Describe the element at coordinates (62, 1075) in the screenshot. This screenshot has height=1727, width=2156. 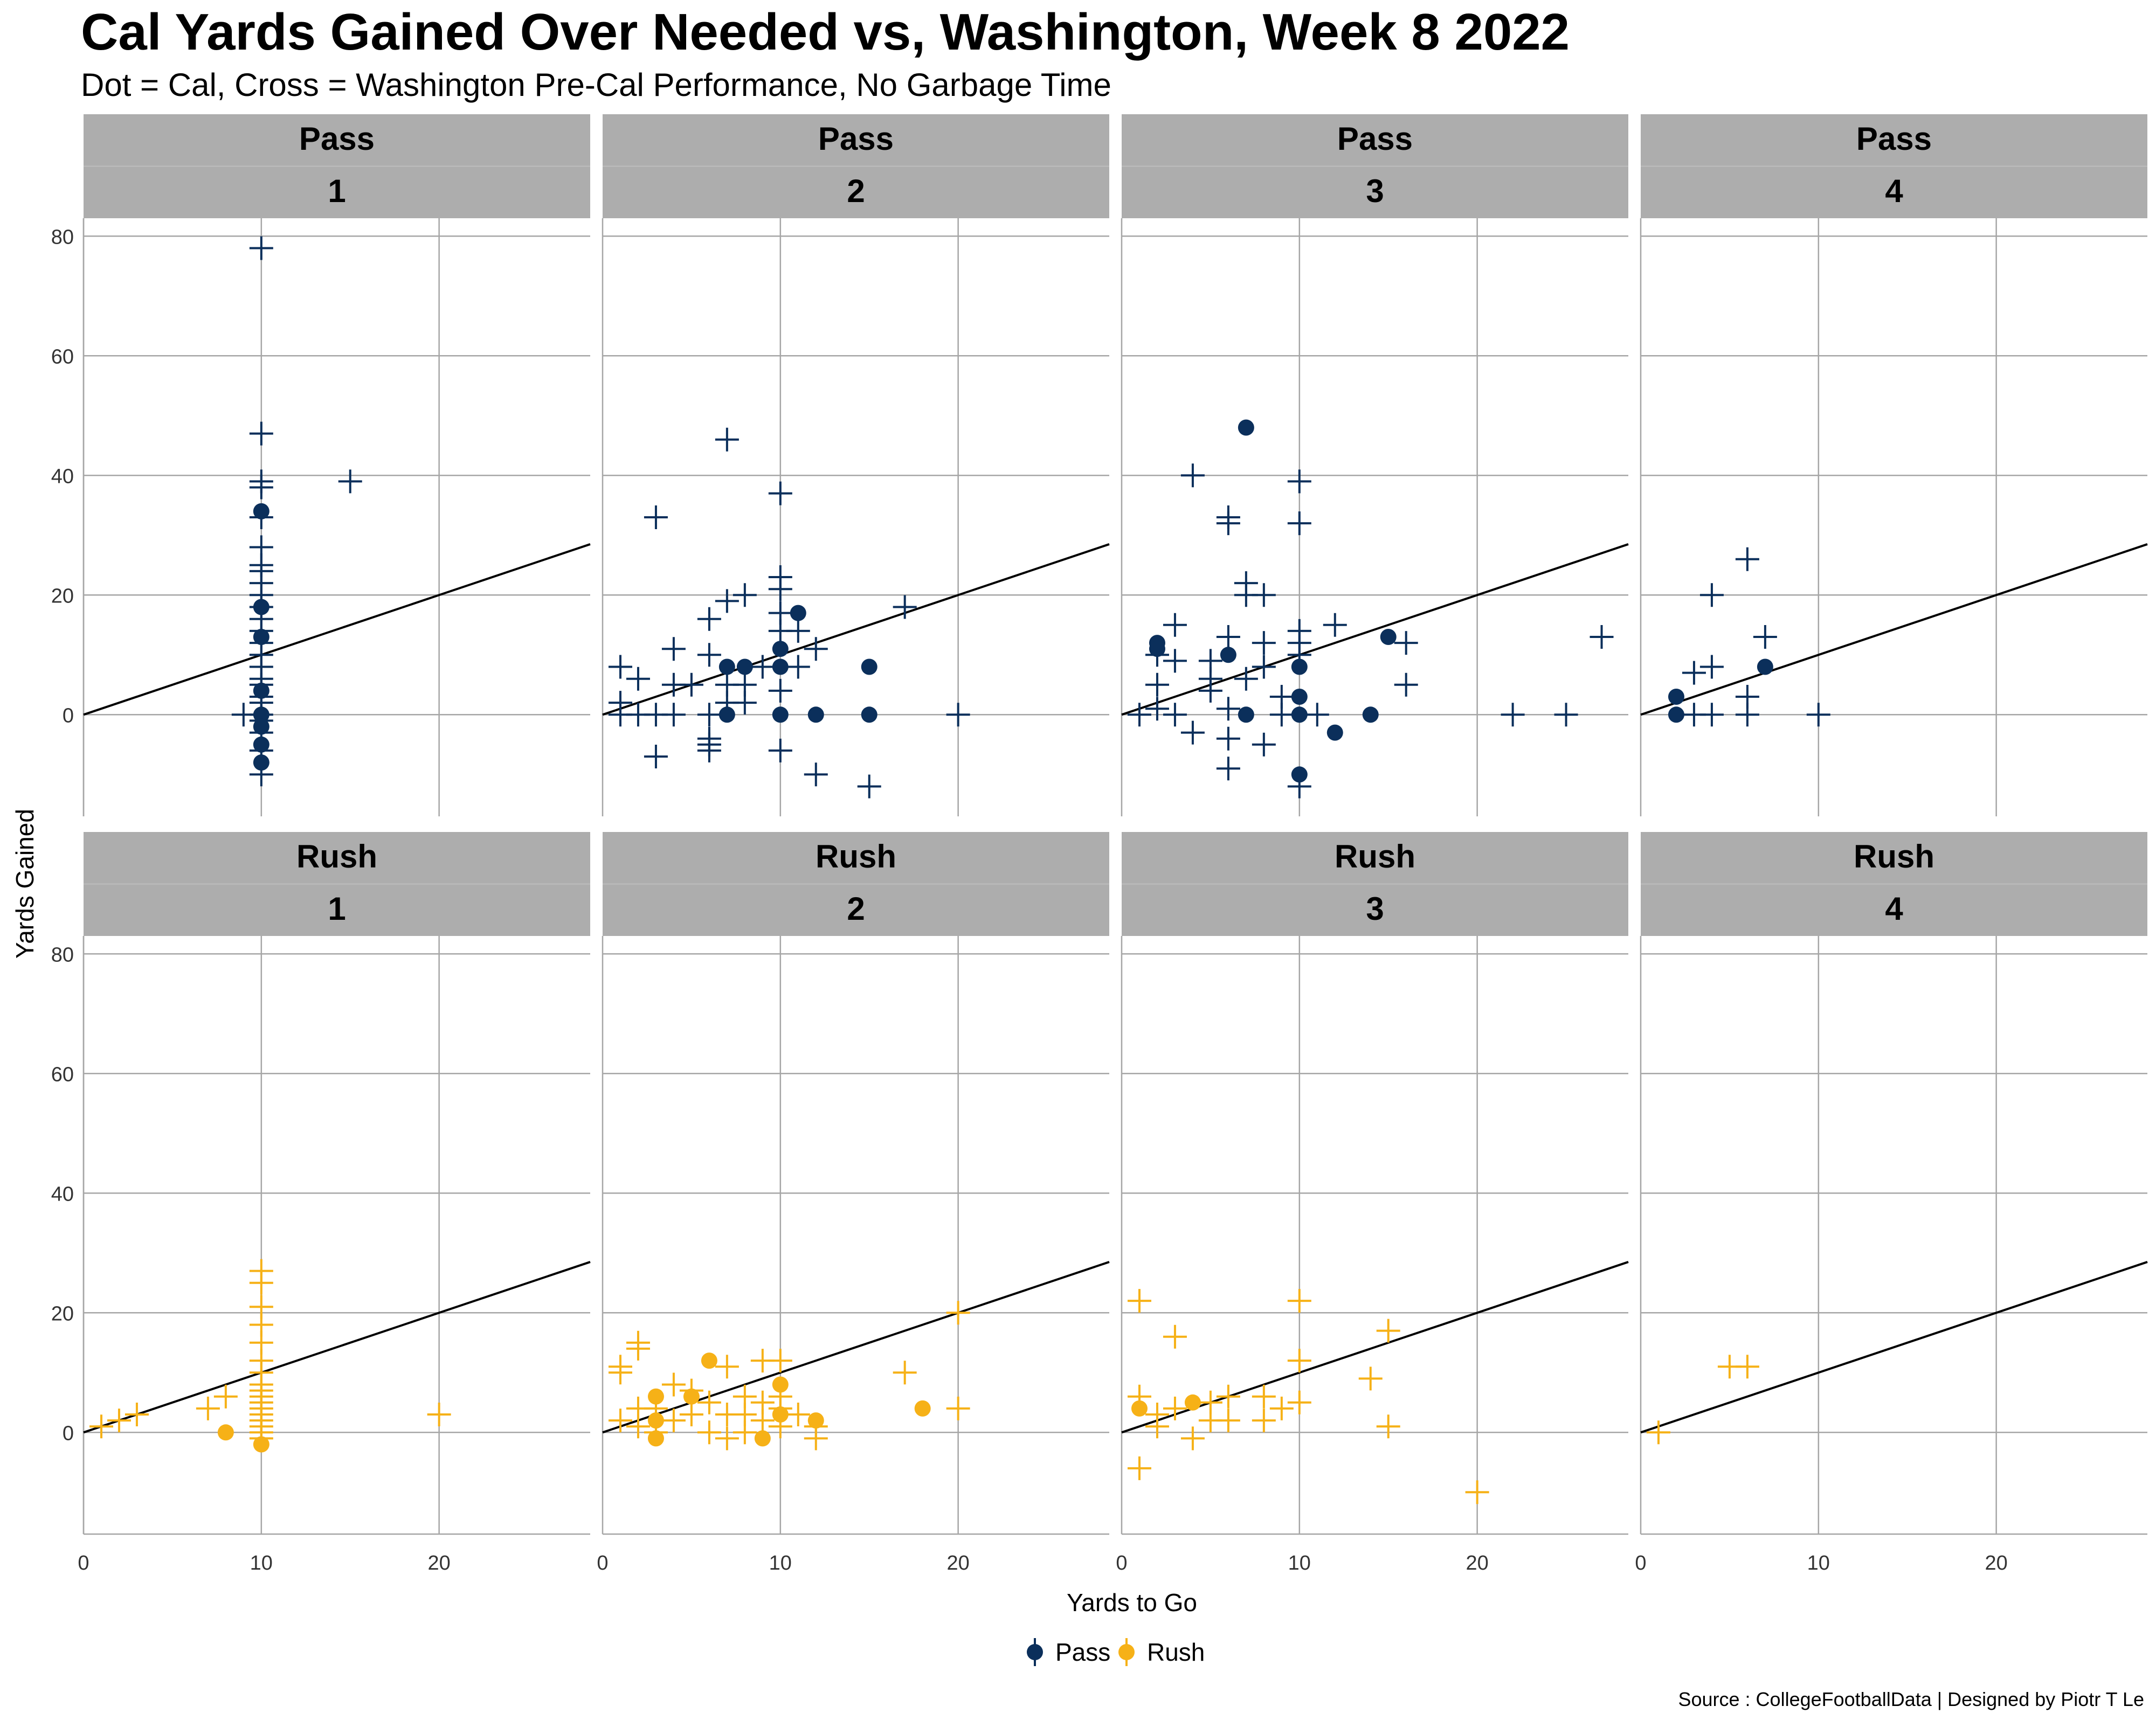
I see `y-tick-label: 60` at that location.